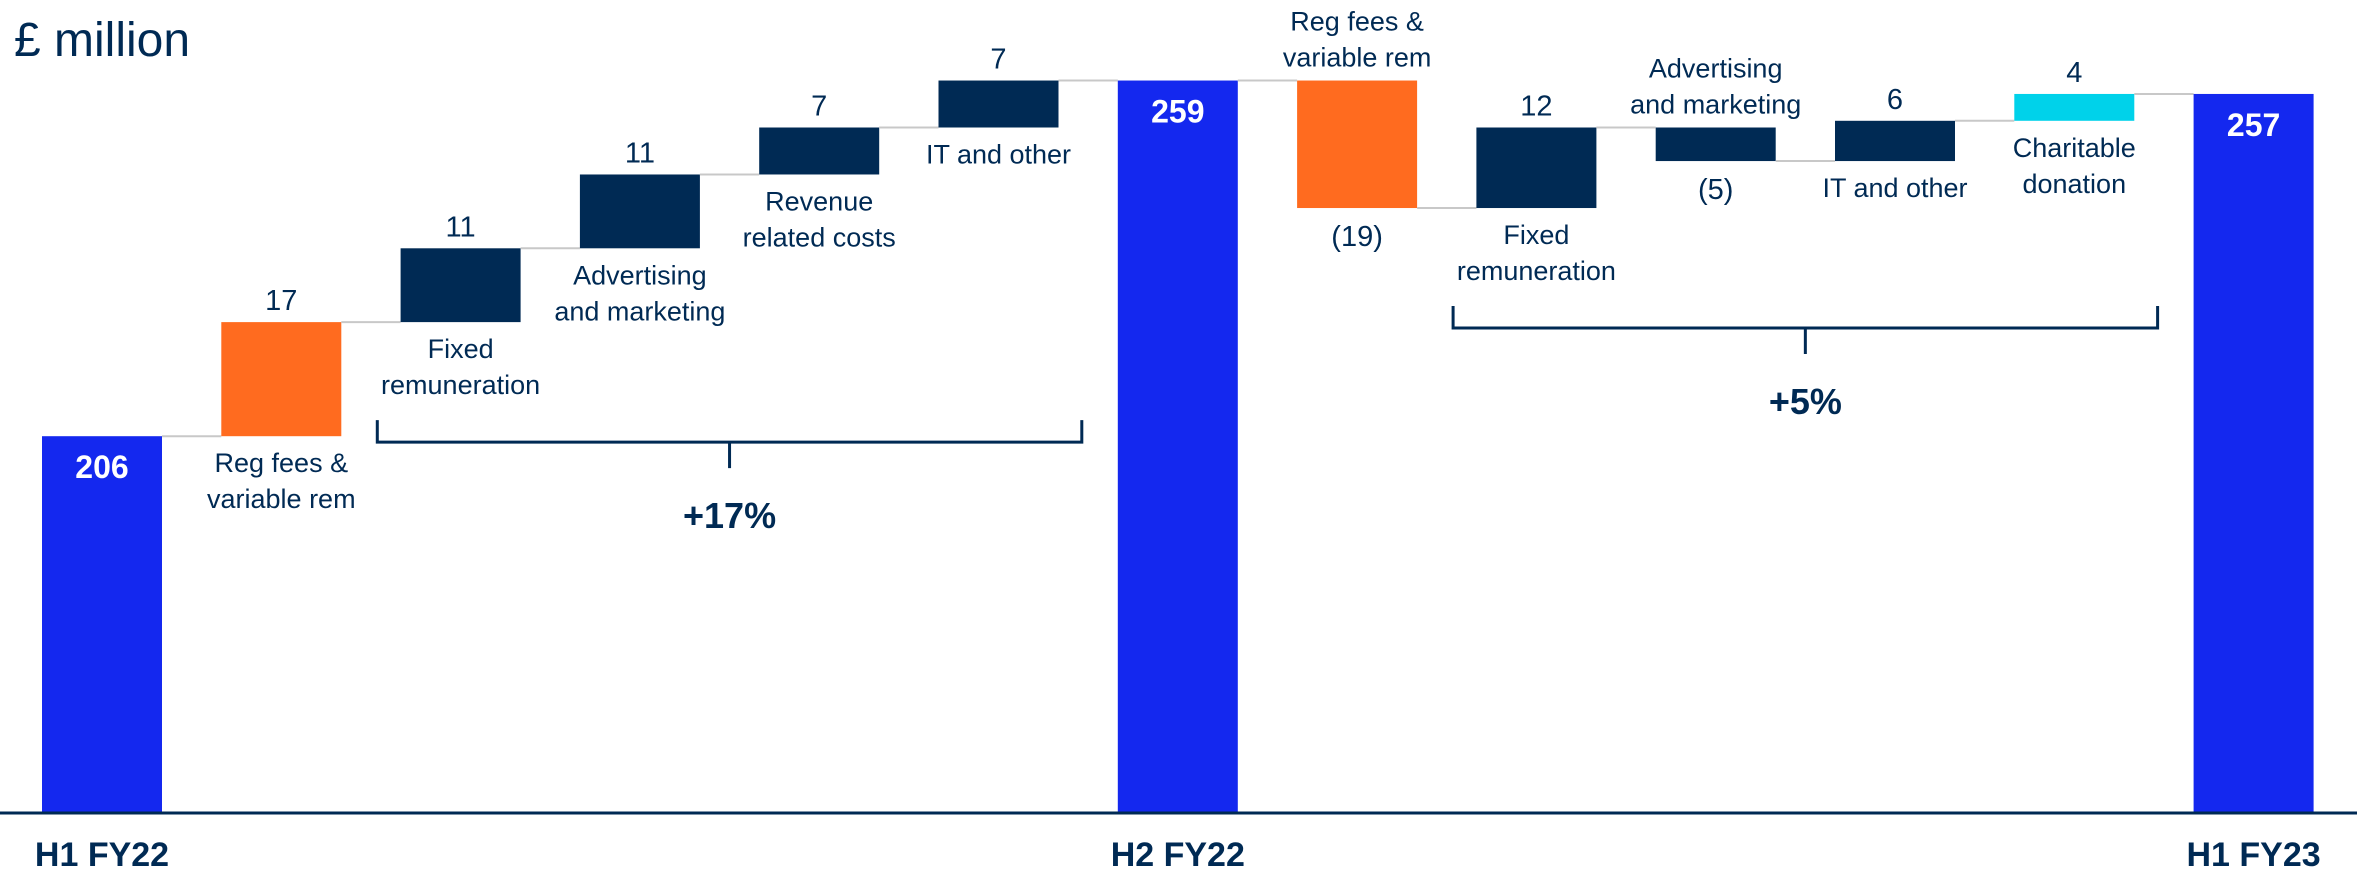 The image size is (2357, 877). I want to click on step-value-label: (19), so click(1357, 237).